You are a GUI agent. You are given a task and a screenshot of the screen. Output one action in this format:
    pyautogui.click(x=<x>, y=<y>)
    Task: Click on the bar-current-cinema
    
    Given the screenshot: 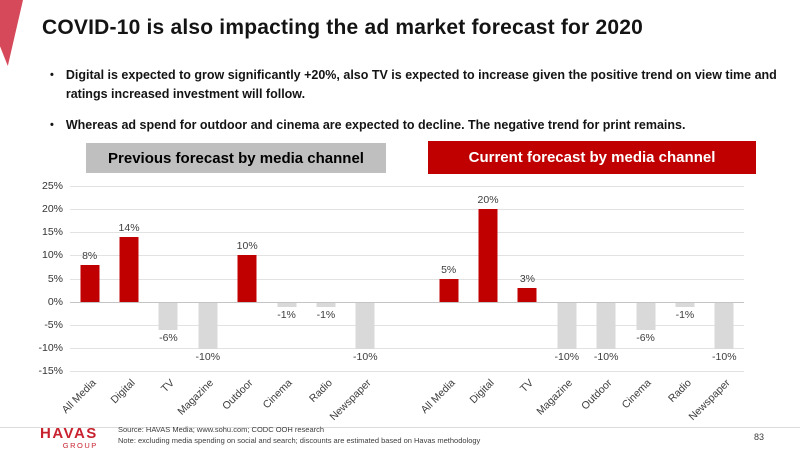 What is the action you would take?
    pyautogui.click(x=646, y=316)
    